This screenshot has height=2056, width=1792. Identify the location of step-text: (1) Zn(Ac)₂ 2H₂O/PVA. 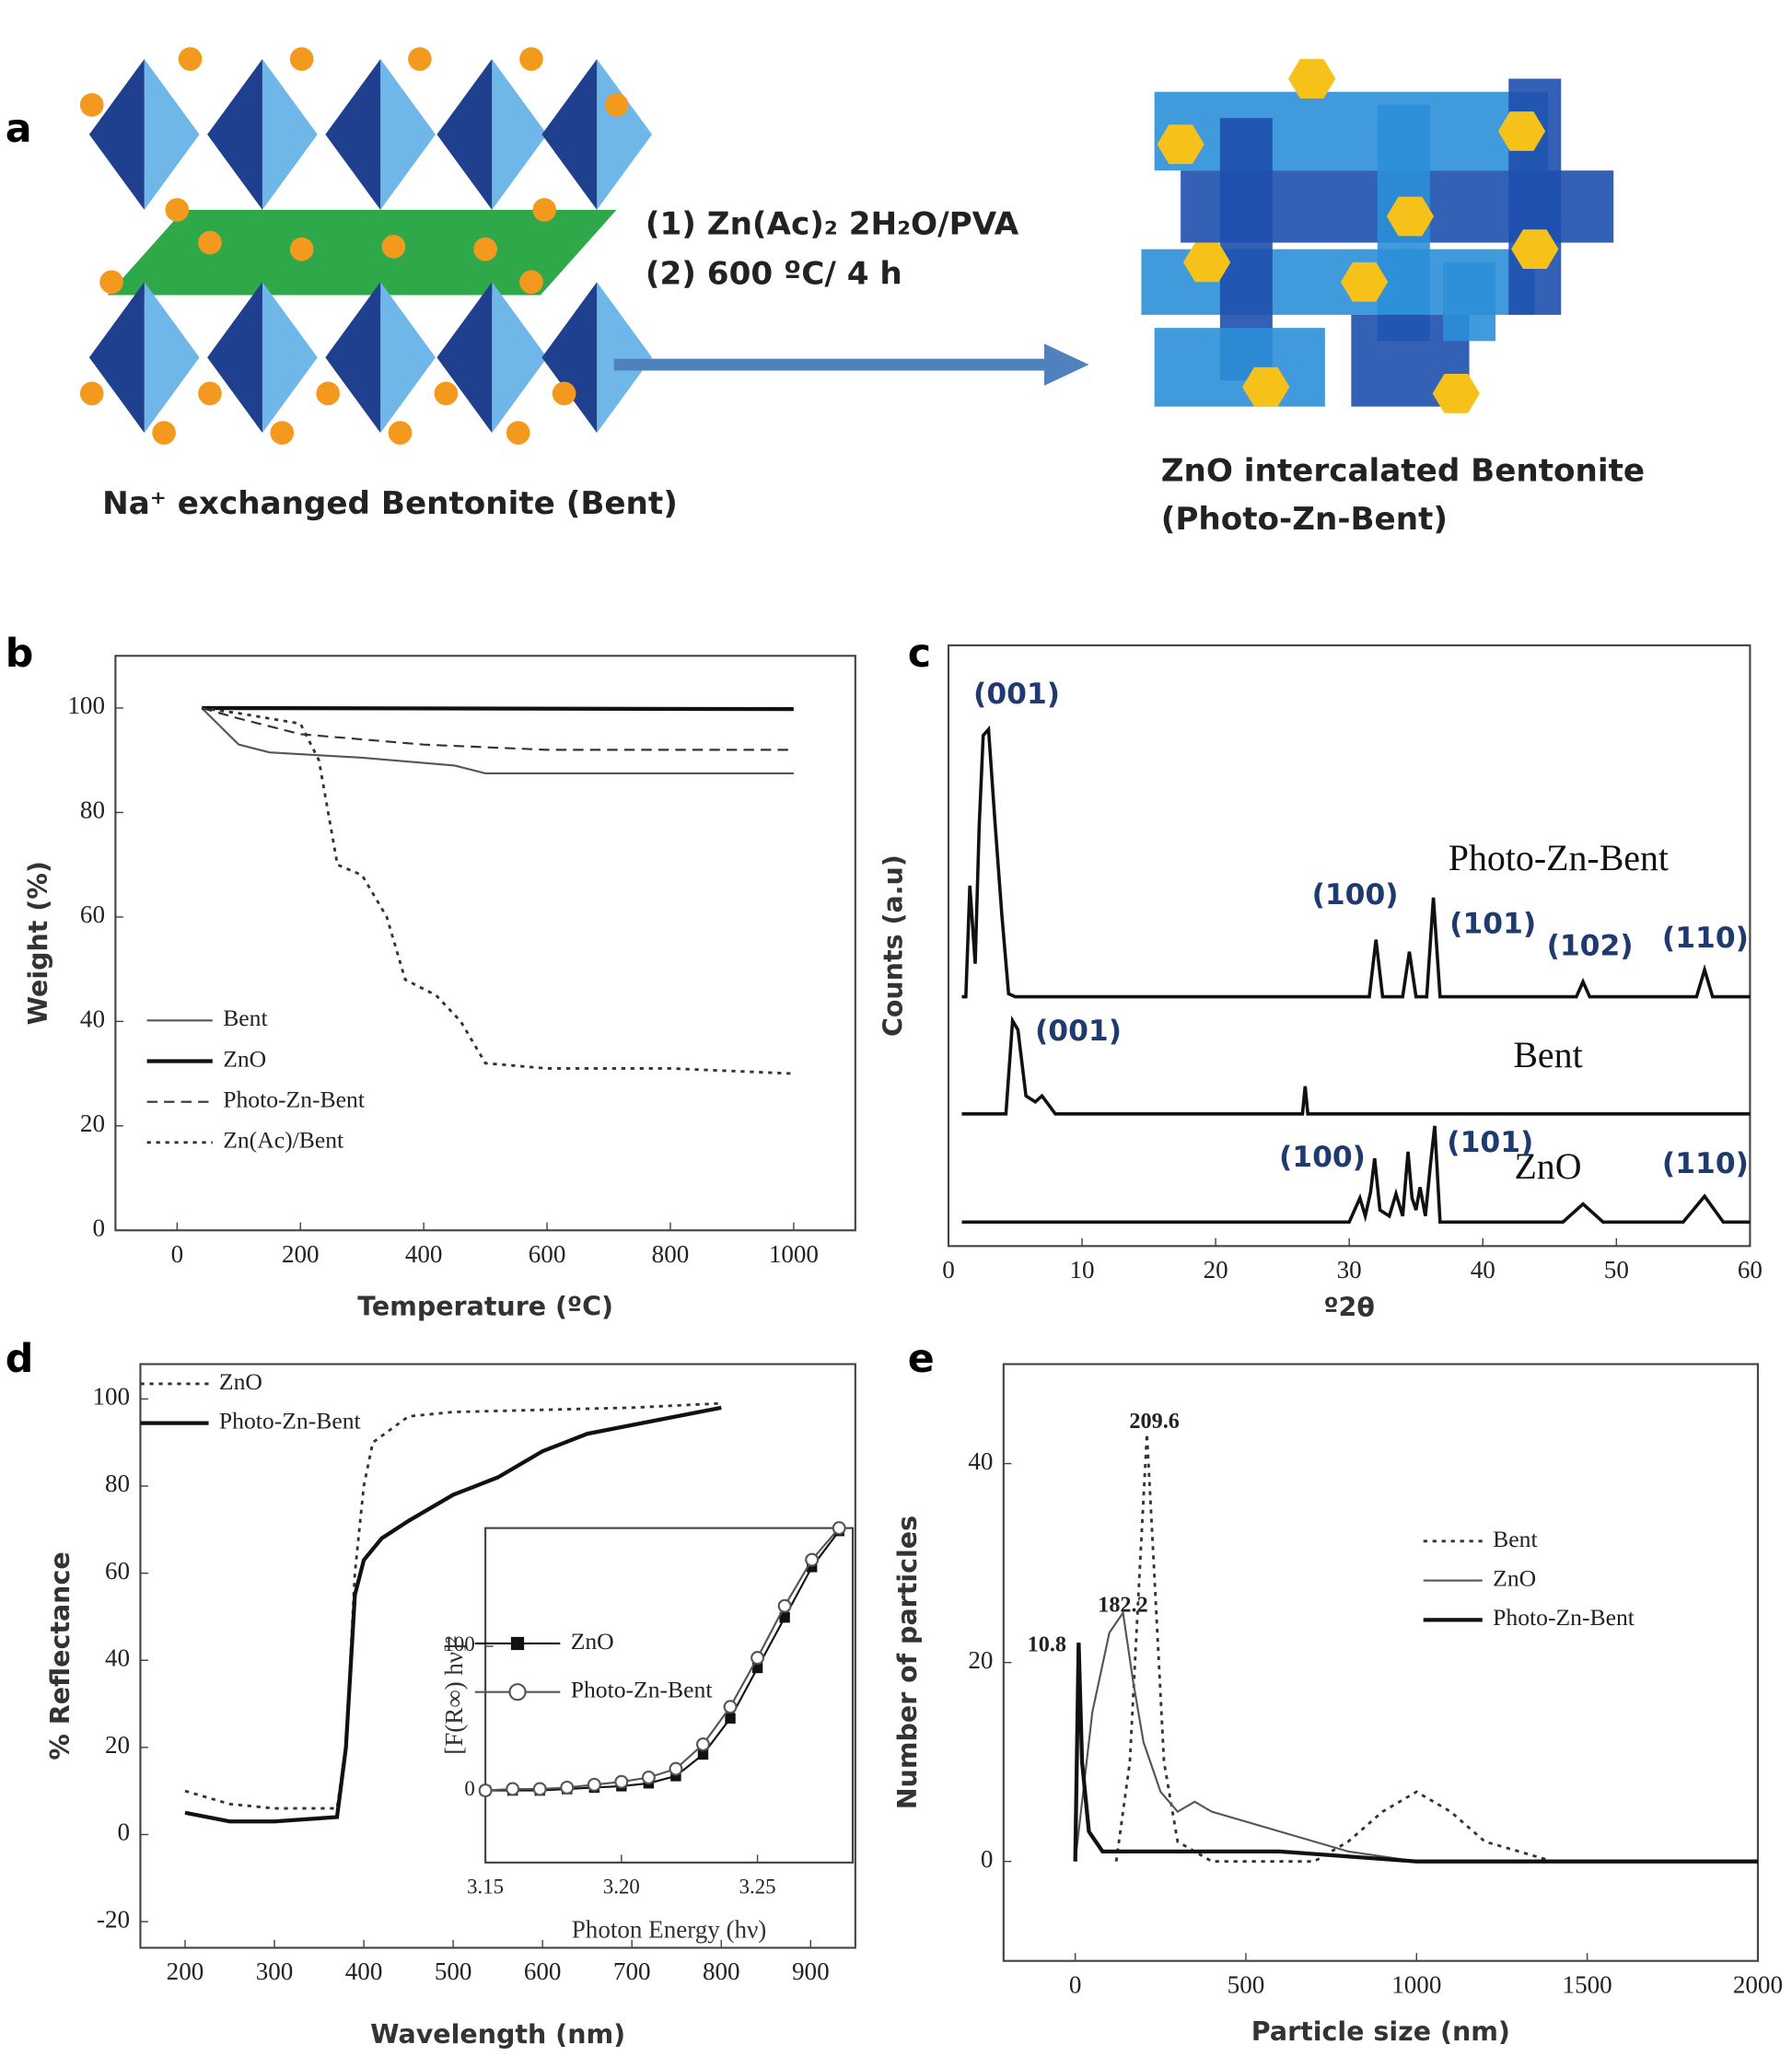
(832, 224).